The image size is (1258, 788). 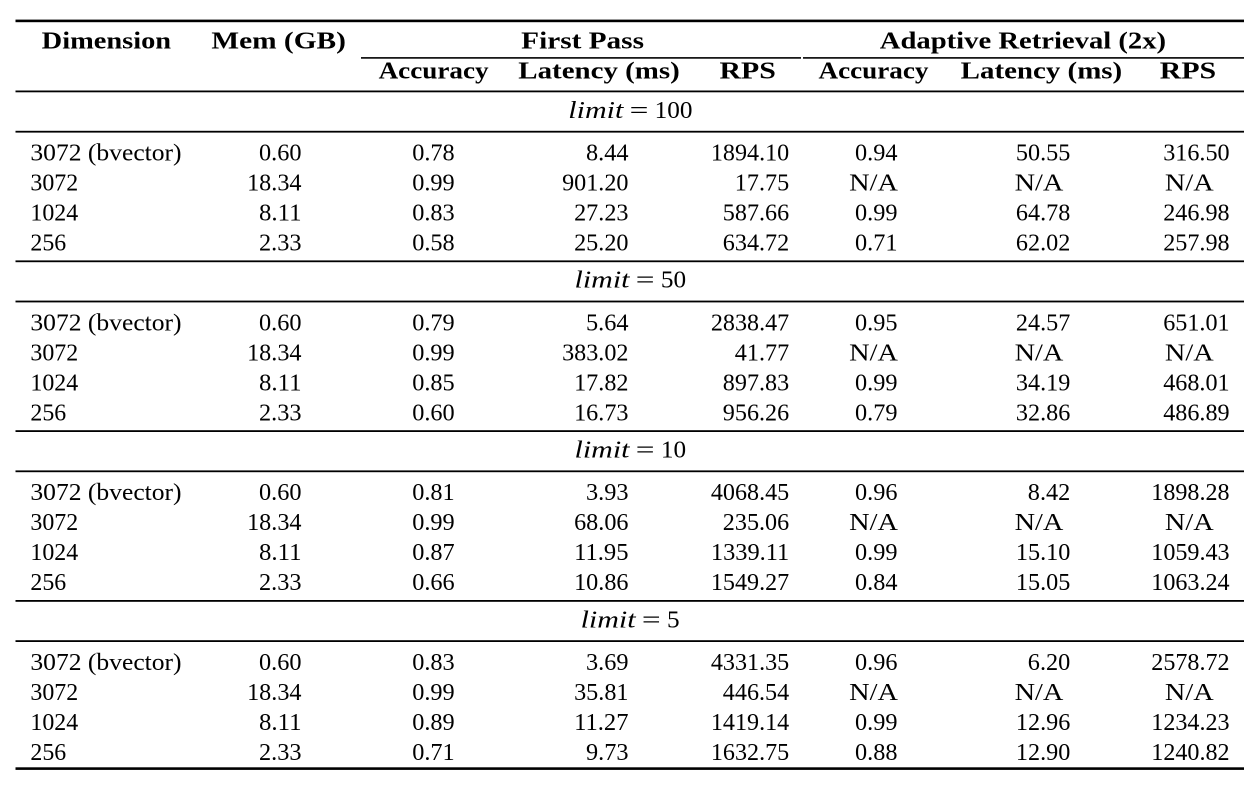 I want to click on svg-text: 1894.10, so click(x=750, y=153).